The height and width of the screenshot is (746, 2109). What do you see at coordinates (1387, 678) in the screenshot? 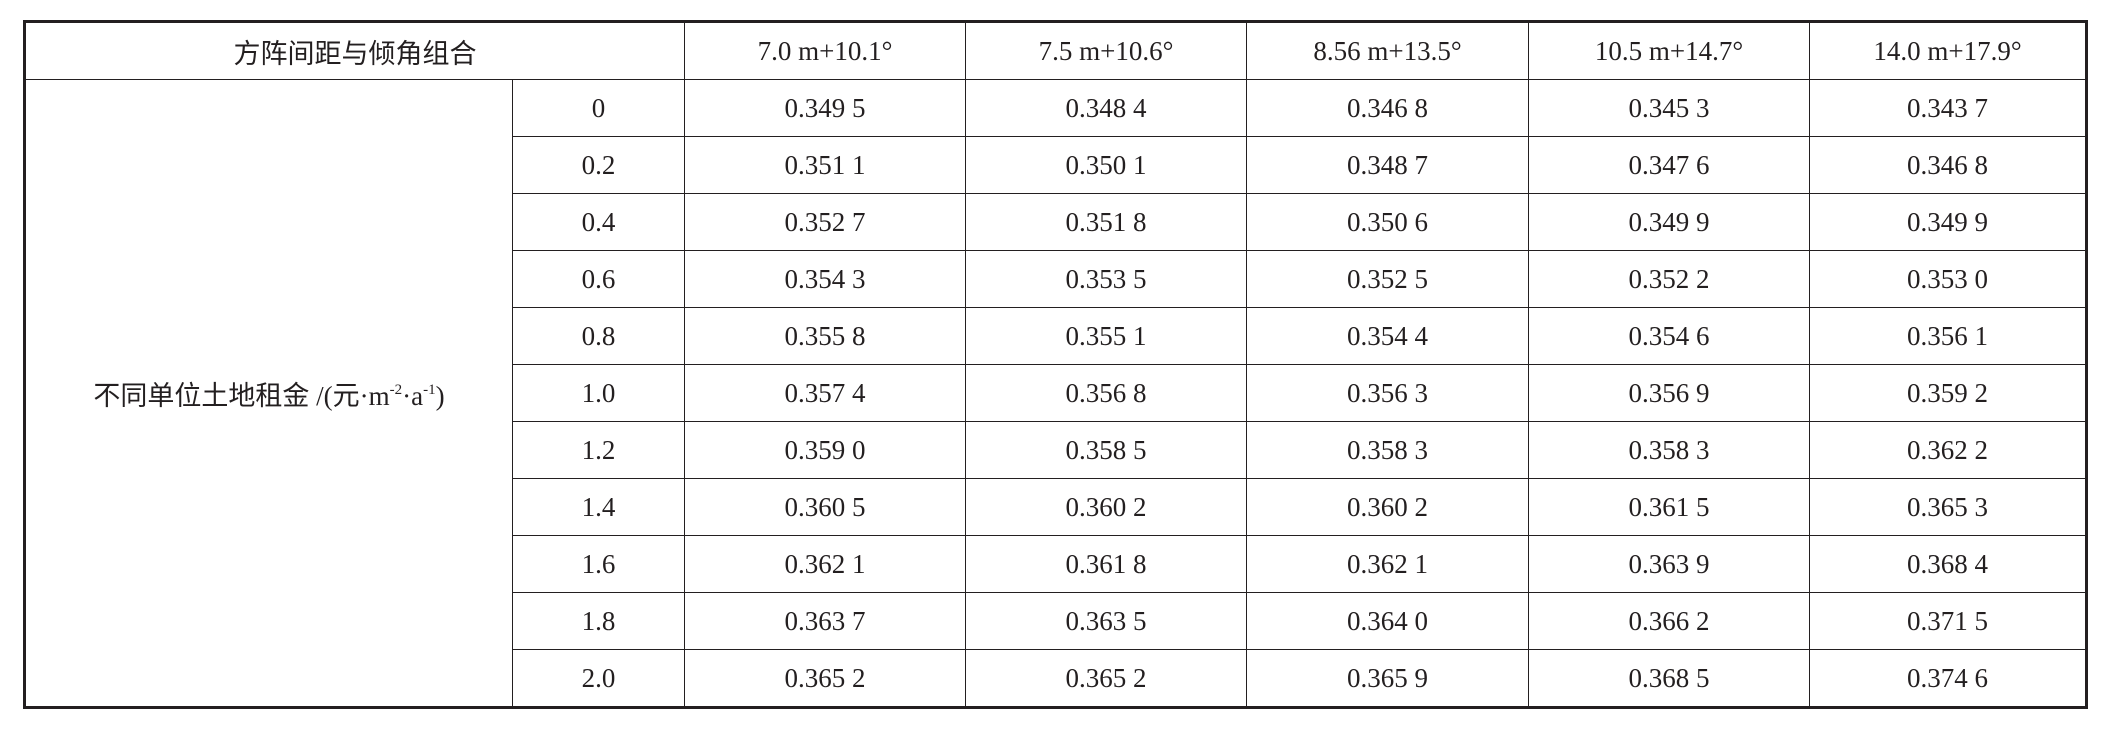
I see `value-cell: 0.365 9` at bounding box center [1387, 678].